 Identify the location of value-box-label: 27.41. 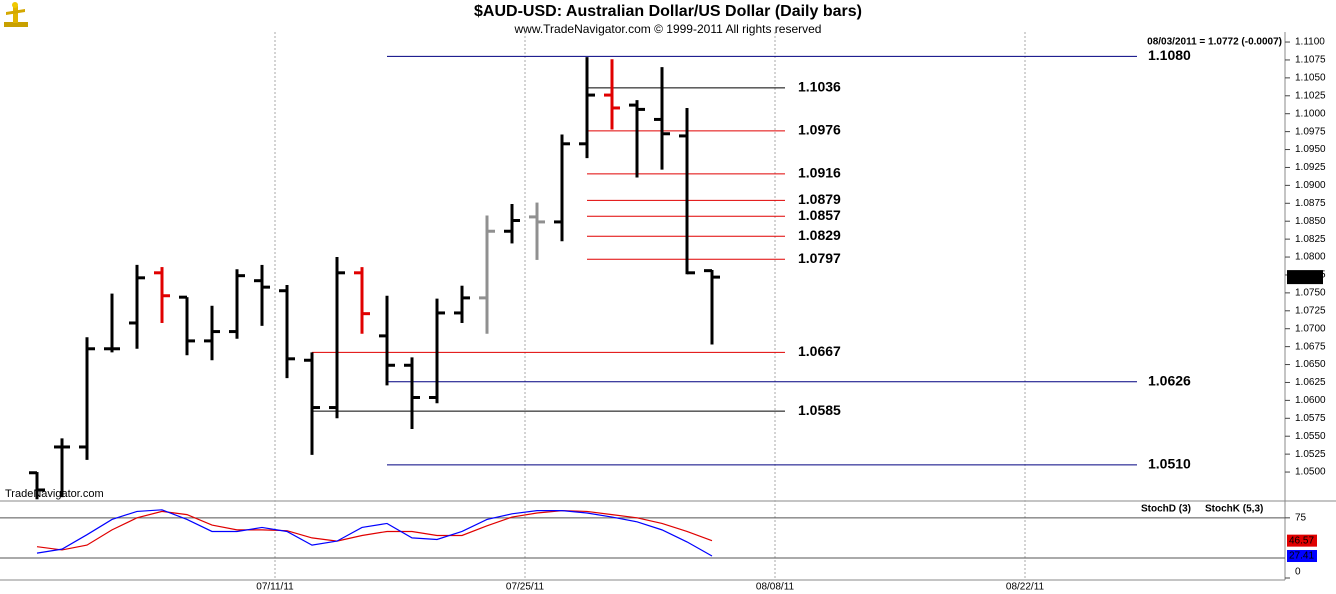
(1301, 556).